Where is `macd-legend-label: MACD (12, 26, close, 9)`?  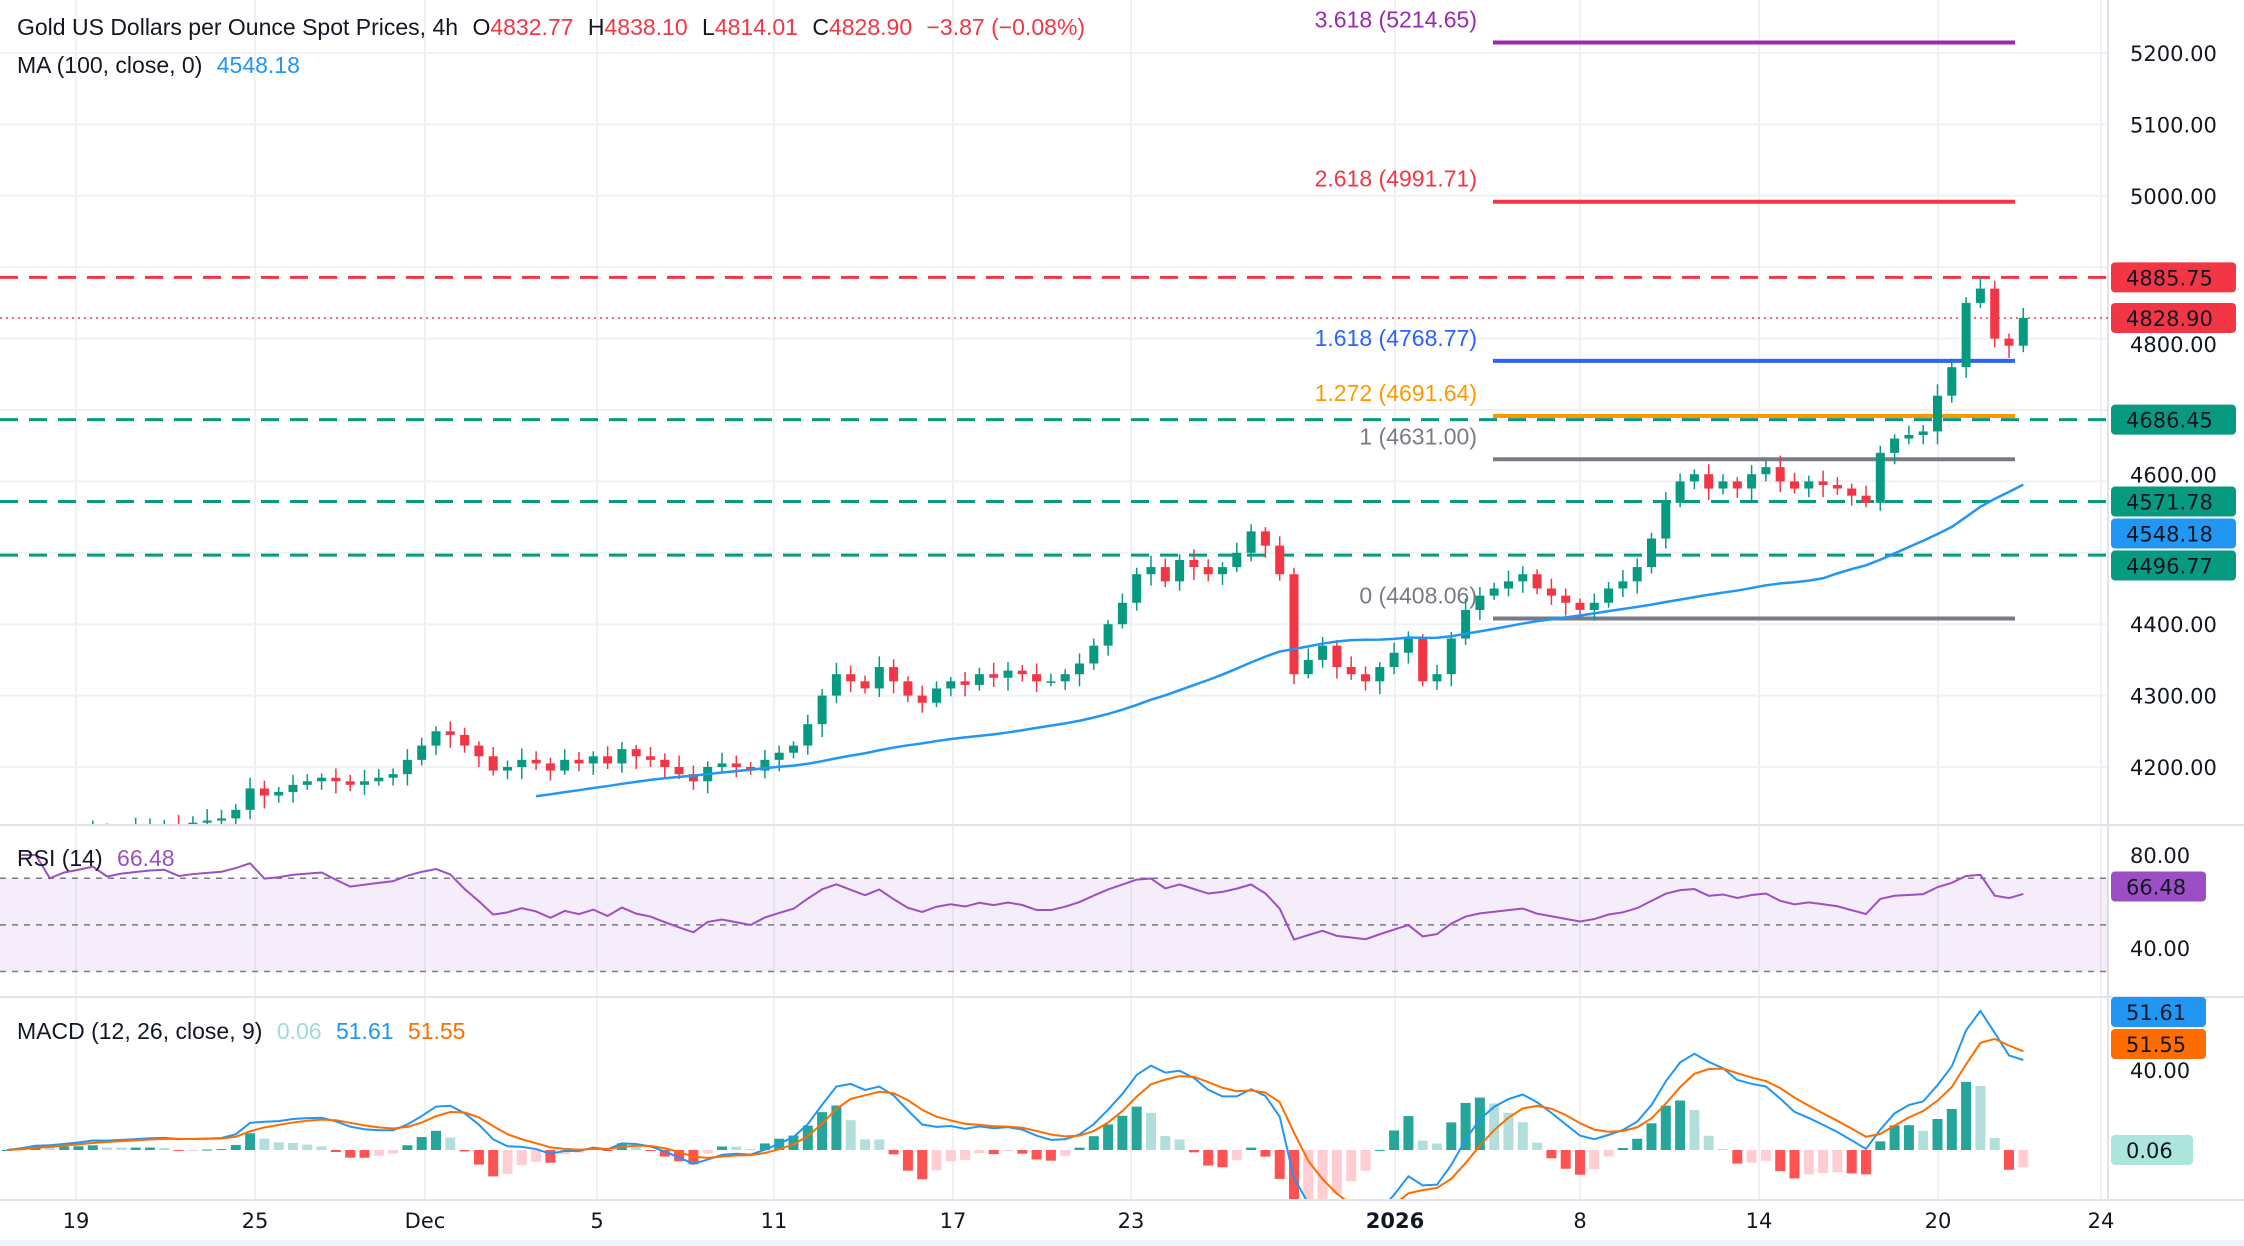
macd-legend-label: MACD (12, 26, close, 9) is located at coordinates (140, 1031).